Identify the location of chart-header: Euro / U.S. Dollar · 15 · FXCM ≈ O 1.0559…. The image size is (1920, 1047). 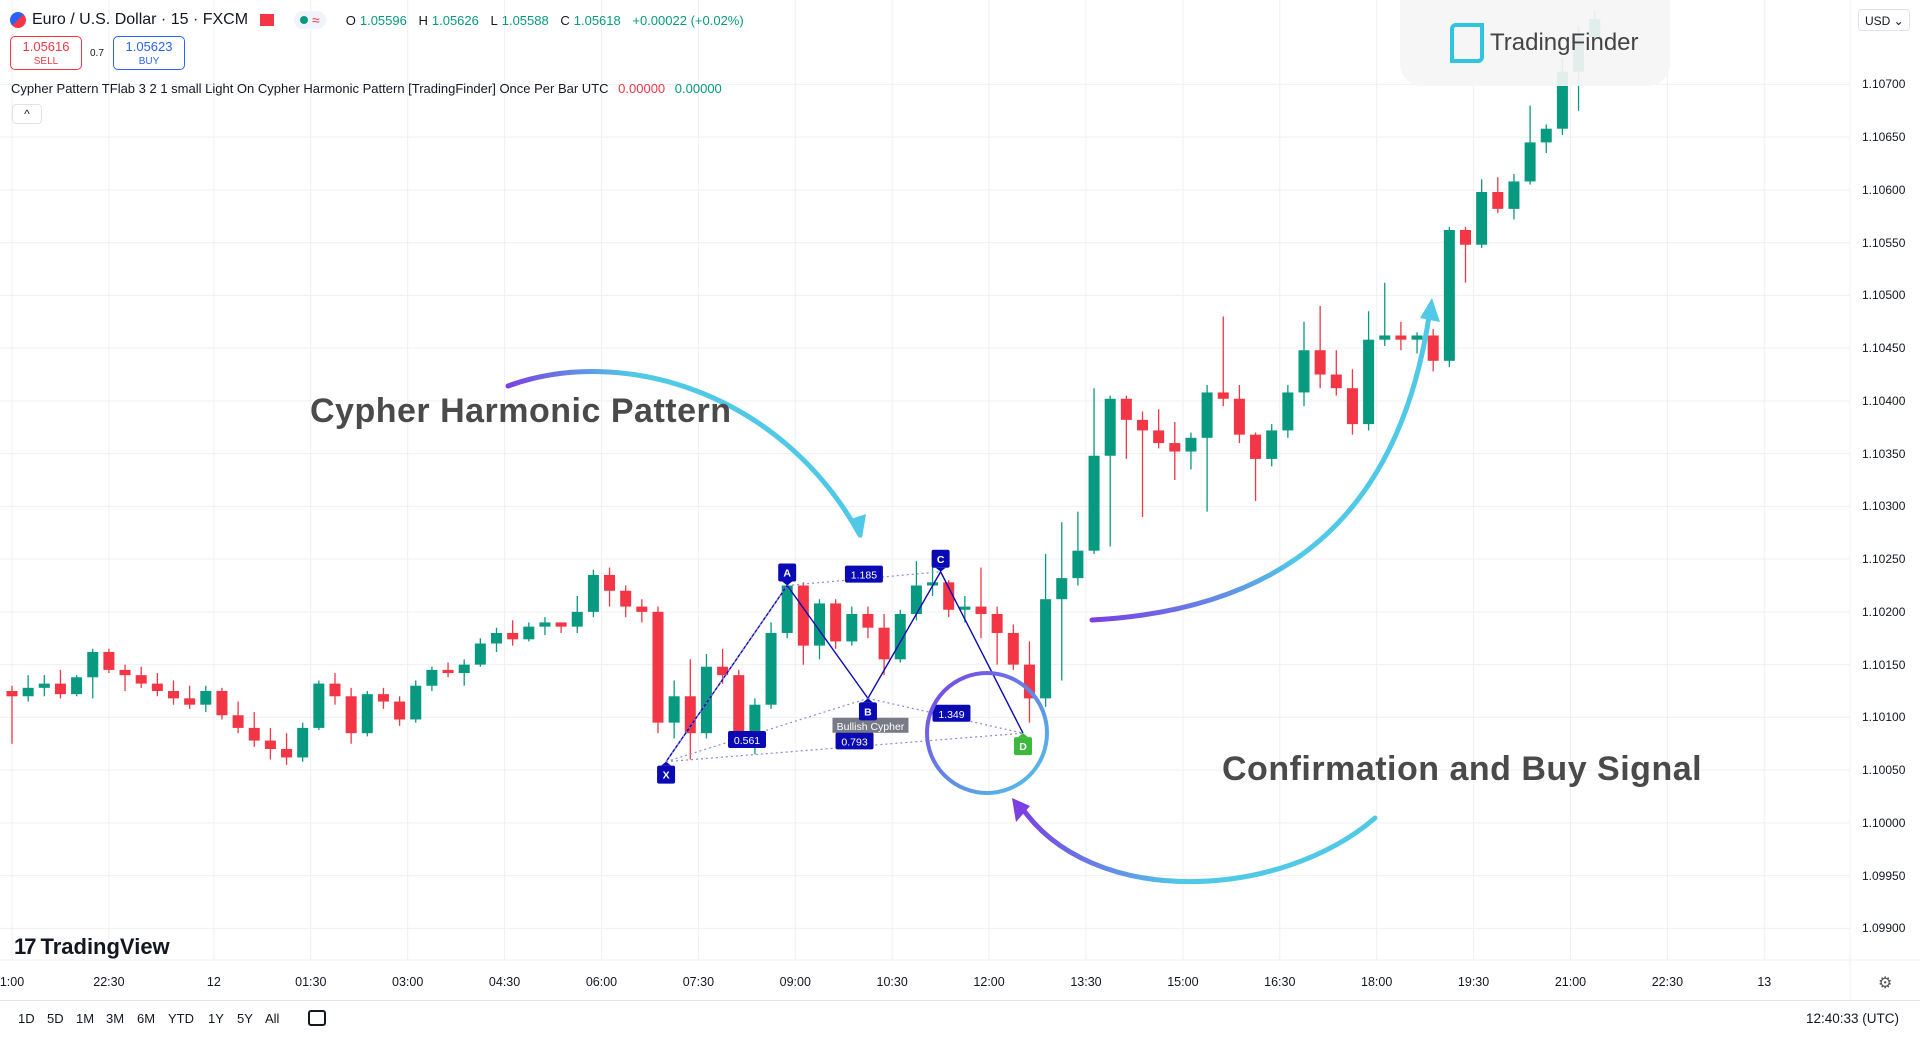
(379, 20).